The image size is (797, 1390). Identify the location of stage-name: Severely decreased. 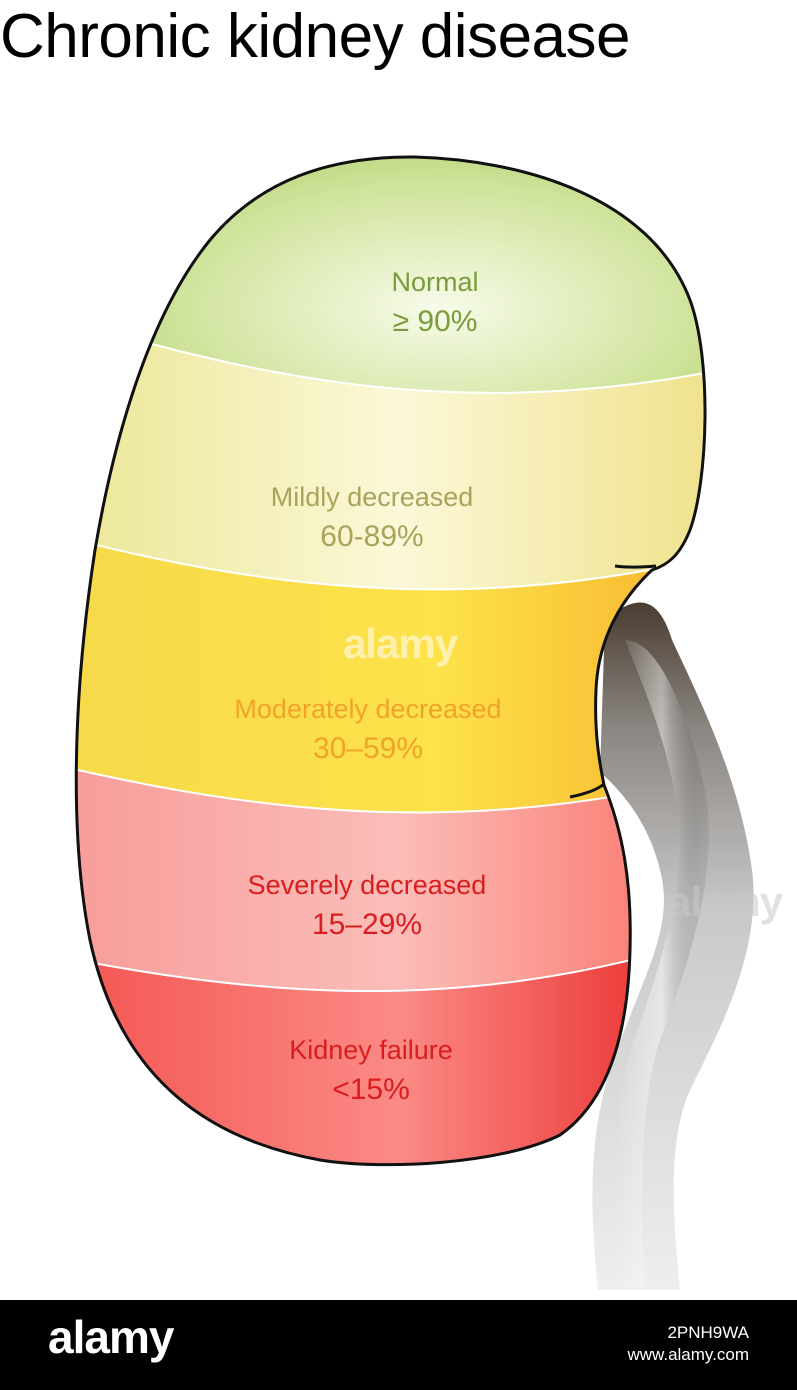
(367, 885).